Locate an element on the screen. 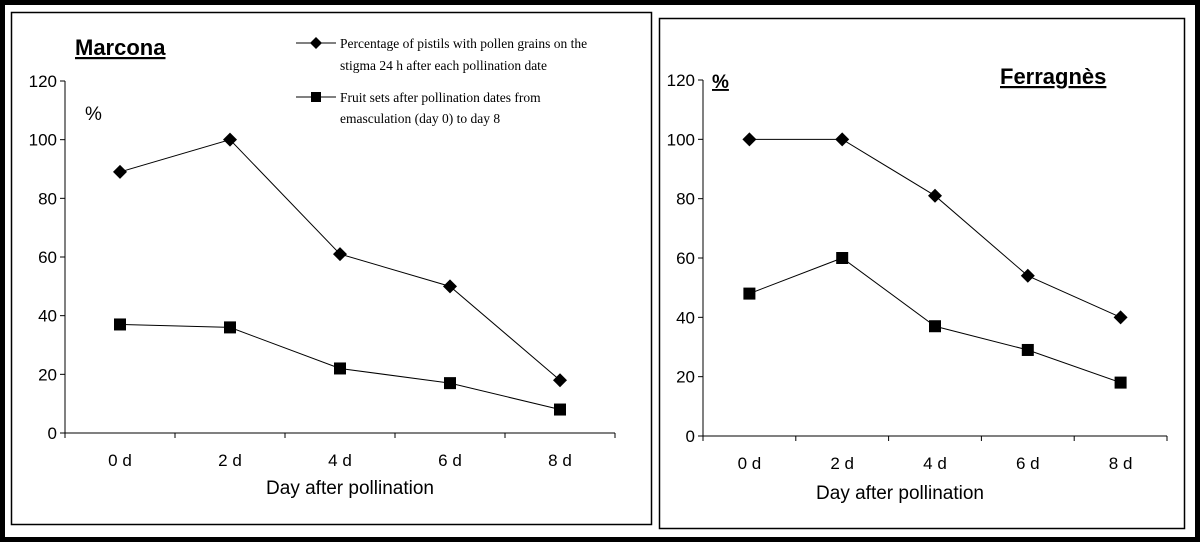  right-y-axis-label: % is located at coordinates (720, 82).